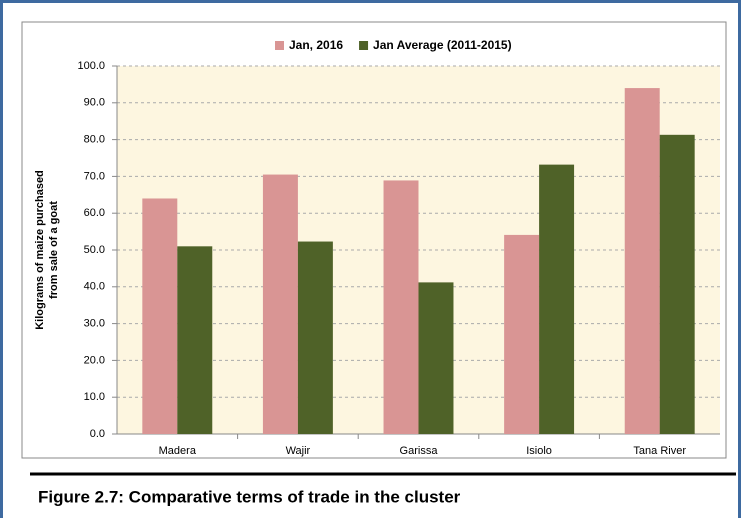 Image resolution: width=741 pixels, height=518 pixels. What do you see at coordinates (94, 324) in the screenshot?
I see `y-tick-label: 30.0` at bounding box center [94, 324].